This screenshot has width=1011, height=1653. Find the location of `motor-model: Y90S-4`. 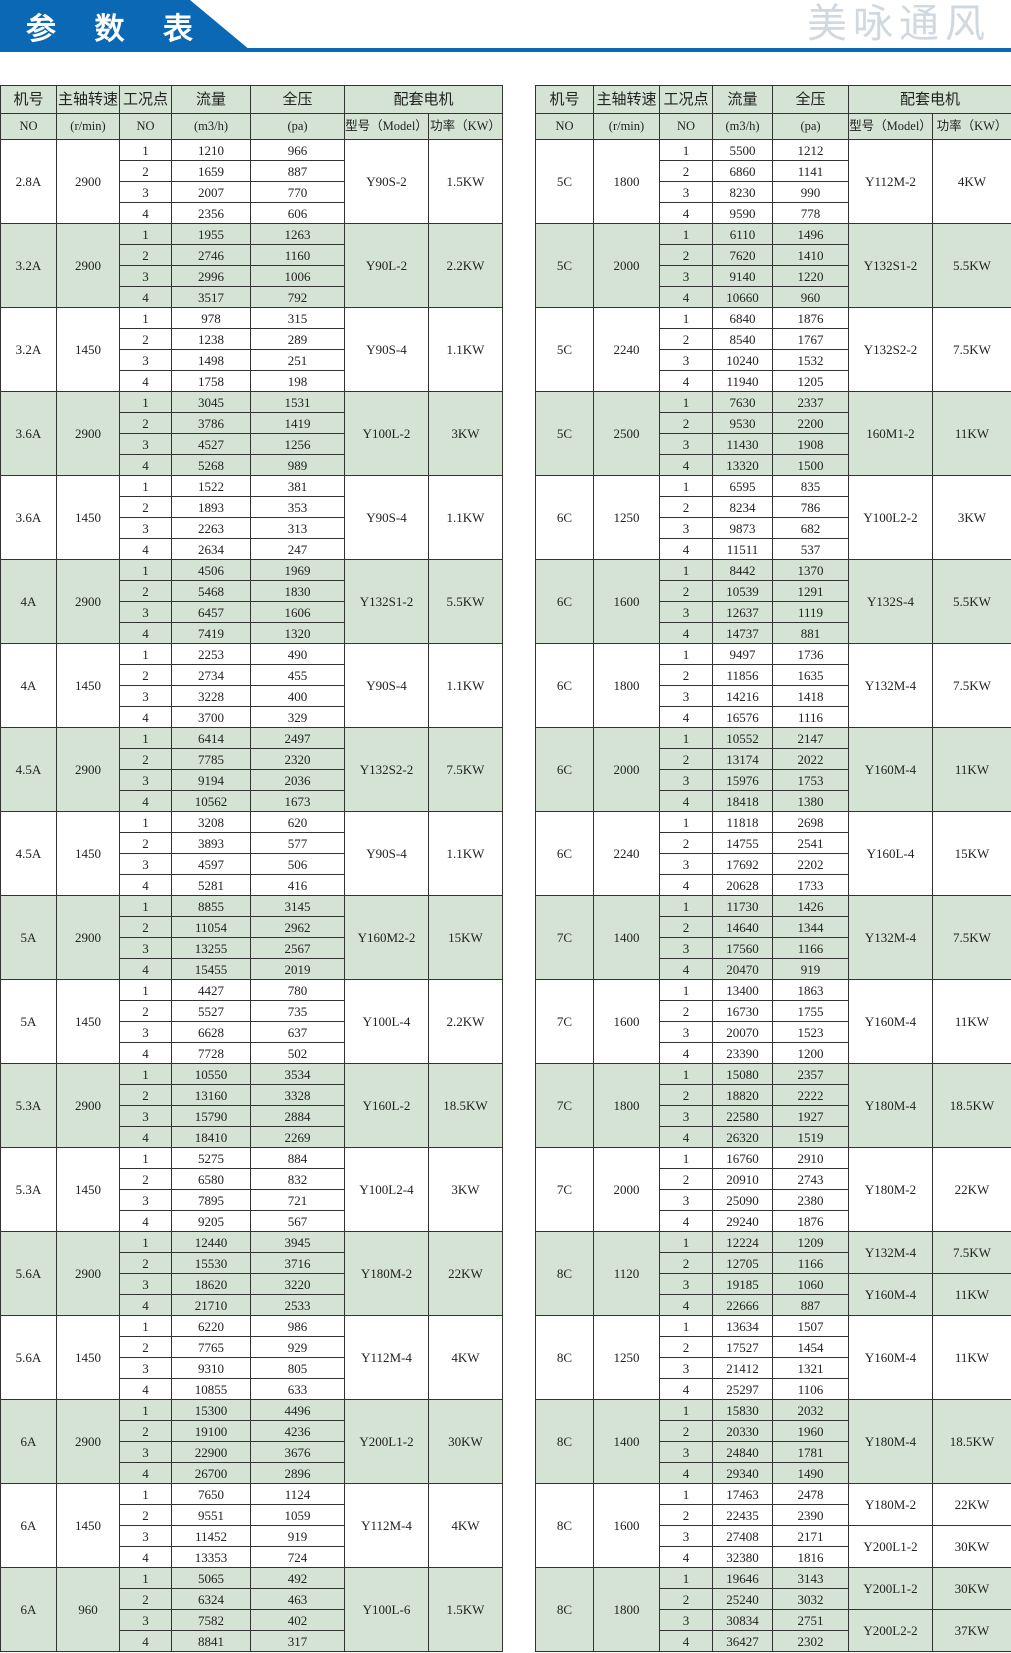

motor-model: Y90S-4 is located at coordinates (386, 853).